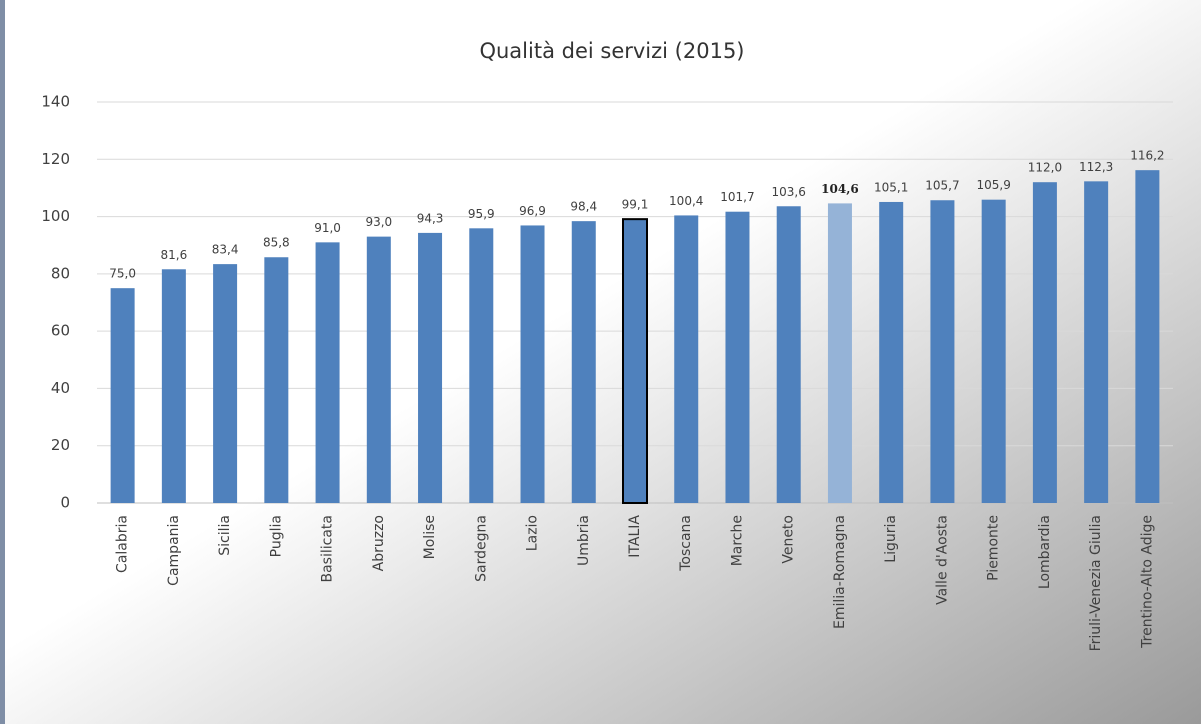  Describe the element at coordinates (635, 536) in the screenshot. I see `x-tick-label: ITALIA` at that location.